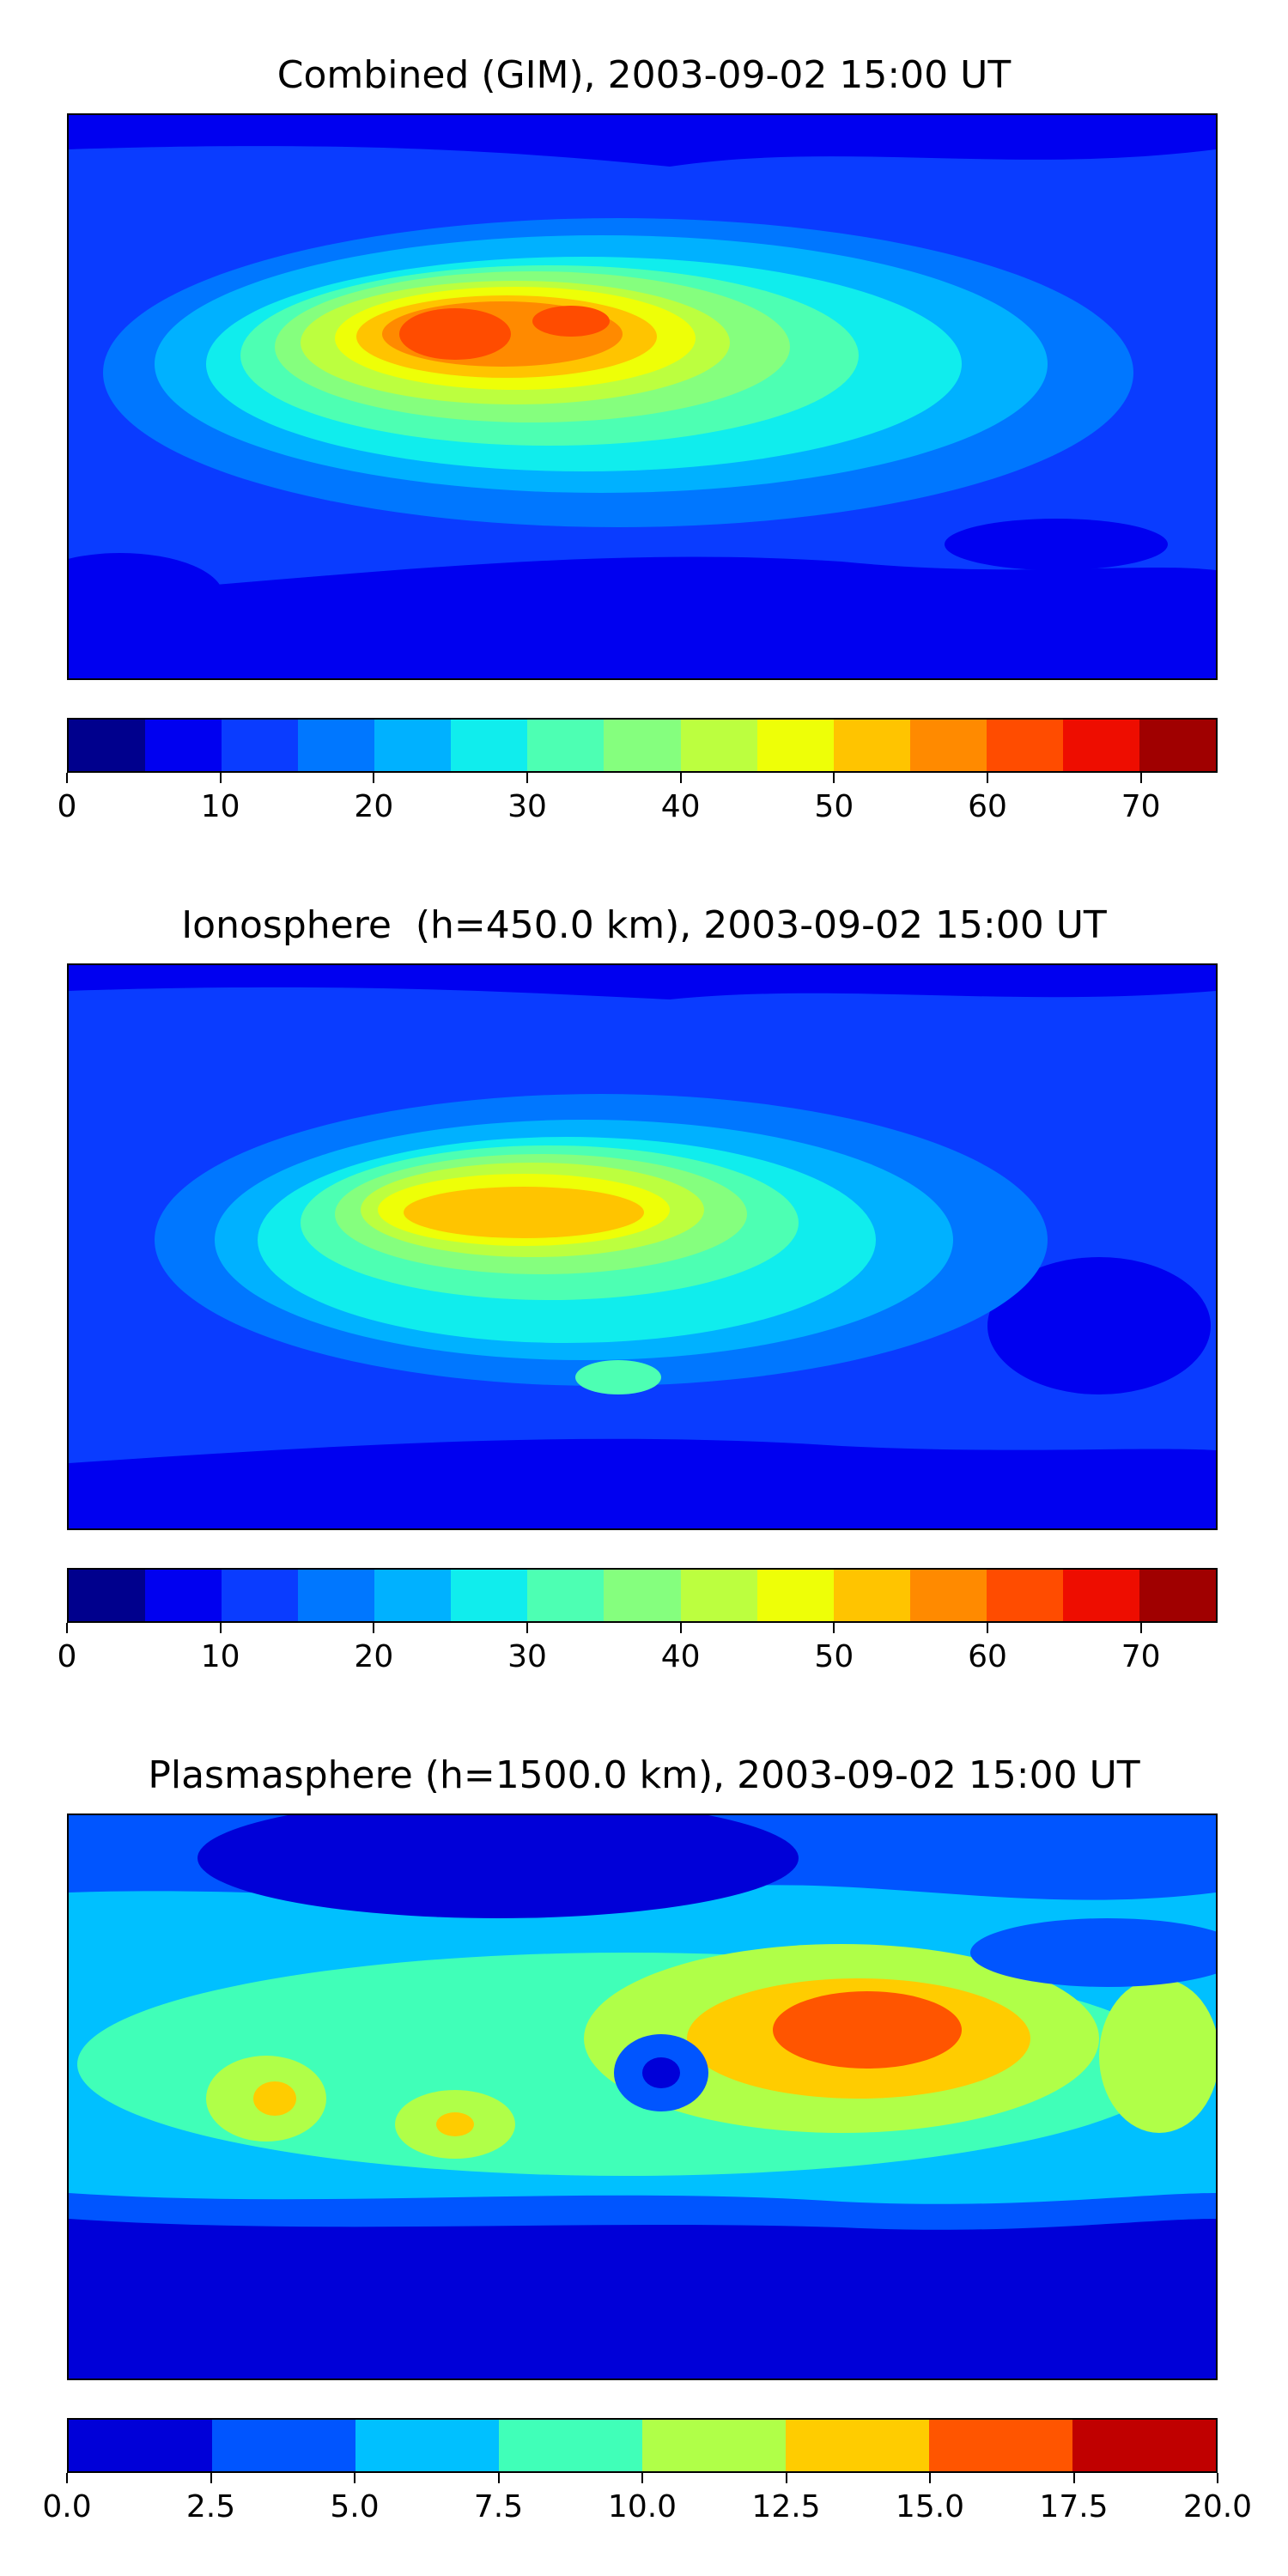 The width and height of the screenshot is (1288, 2576). What do you see at coordinates (355, 2507) in the screenshot?
I see `colorbar-tick-label: 5.0` at bounding box center [355, 2507].